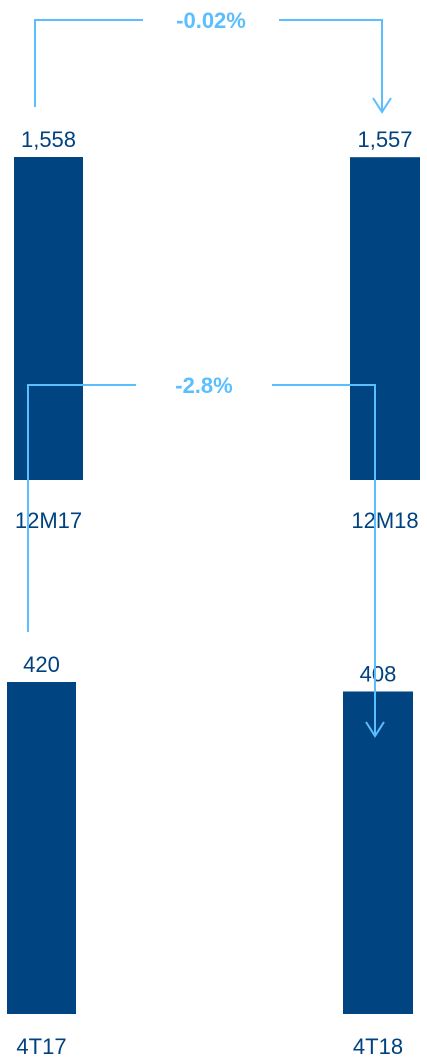  What do you see at coordinates (378, 852) in the screenshot?
I see `bar-4t18` at bounding box center [378, 852].